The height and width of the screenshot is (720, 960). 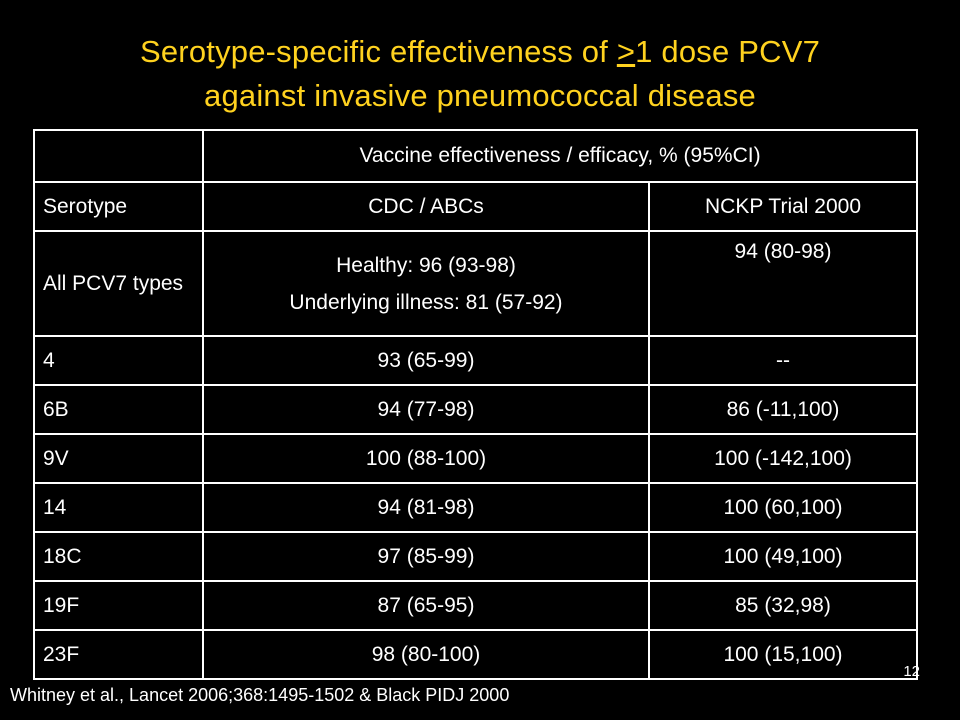 I want to click on cell-serotype: 4, so click(x=118, y=360).